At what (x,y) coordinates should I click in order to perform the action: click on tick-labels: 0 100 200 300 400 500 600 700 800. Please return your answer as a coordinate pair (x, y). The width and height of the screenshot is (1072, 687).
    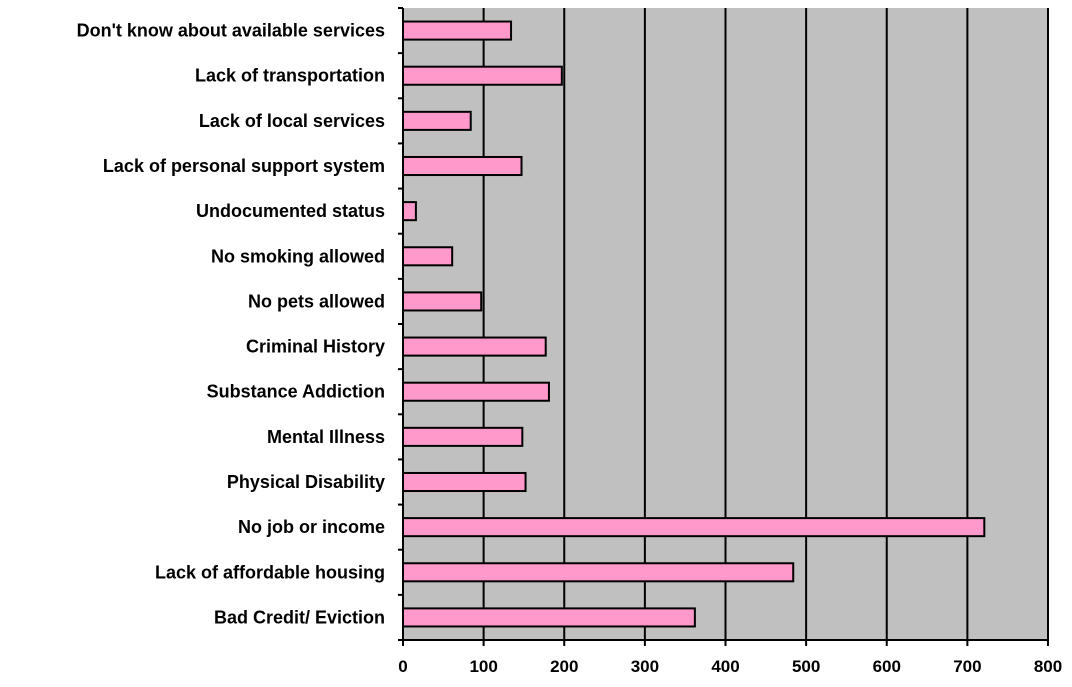
    Looking at the image, I should click on (730, 666).